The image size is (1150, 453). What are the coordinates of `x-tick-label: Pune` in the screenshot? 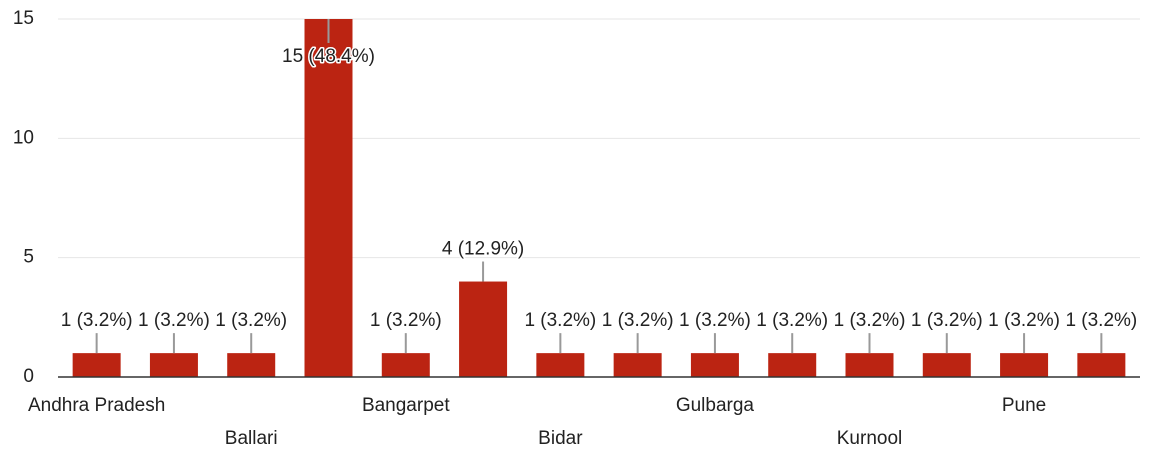 It's located at (1024, 405).